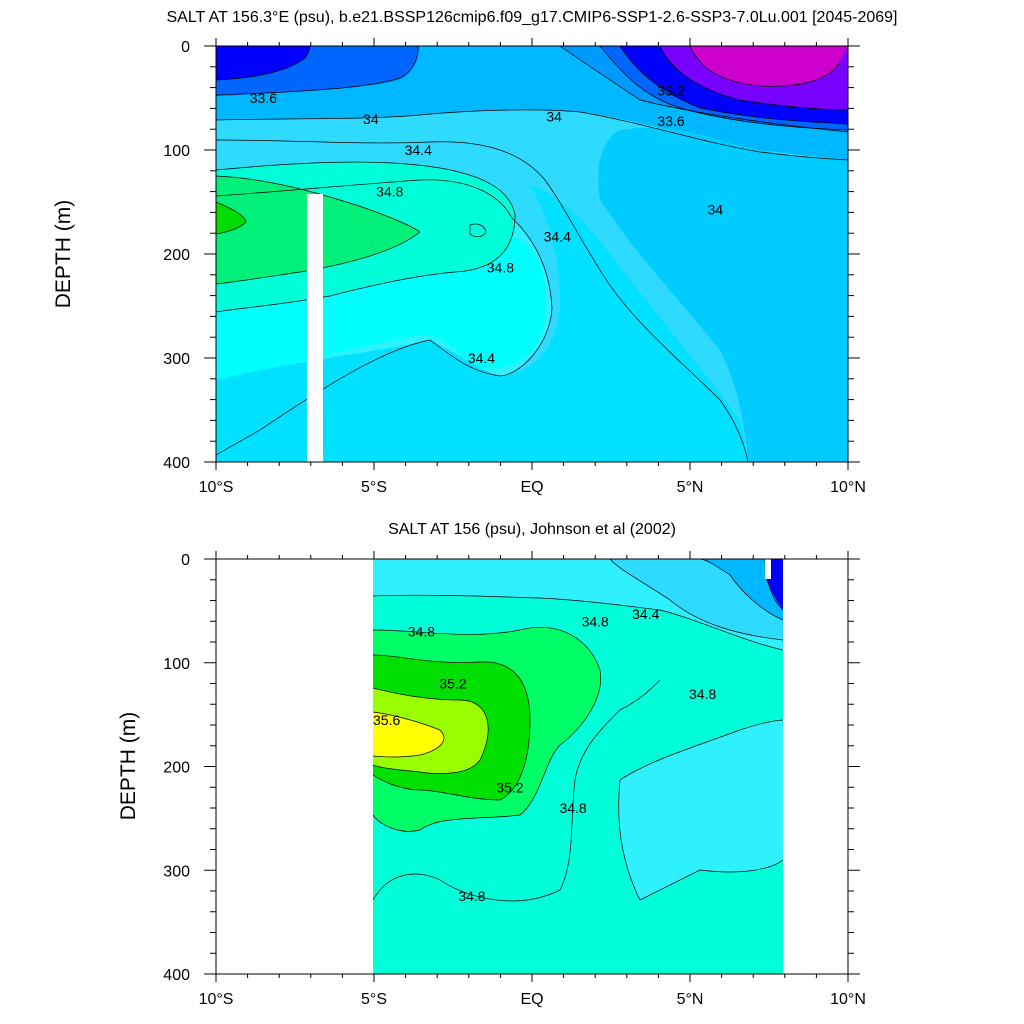  What do you see at coordinates (531, 999) in the screenshot?
I see `bottom-x-tick-label: EQ` at bounding box center [531, 999].